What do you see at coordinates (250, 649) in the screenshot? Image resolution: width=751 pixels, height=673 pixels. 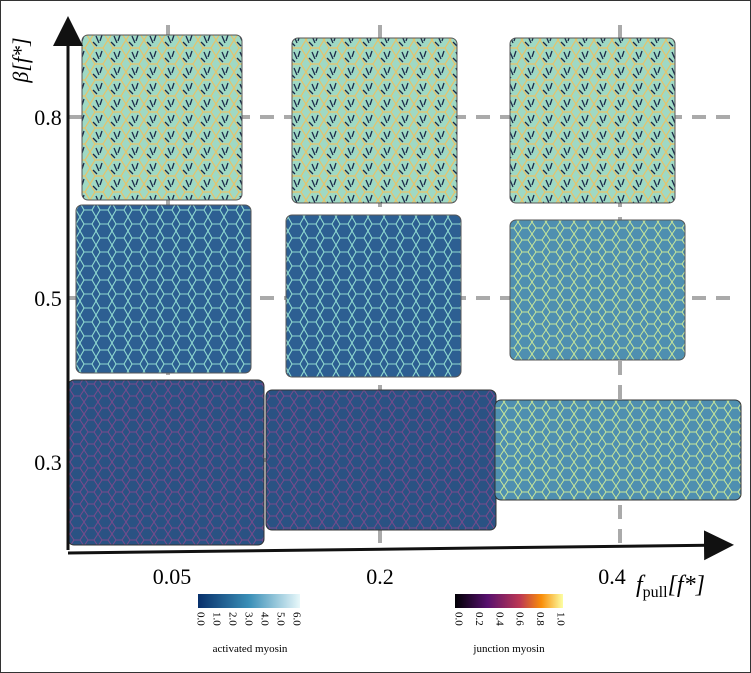 I see `colorbar-label: activated myosin` at bounding box center [250, 649].